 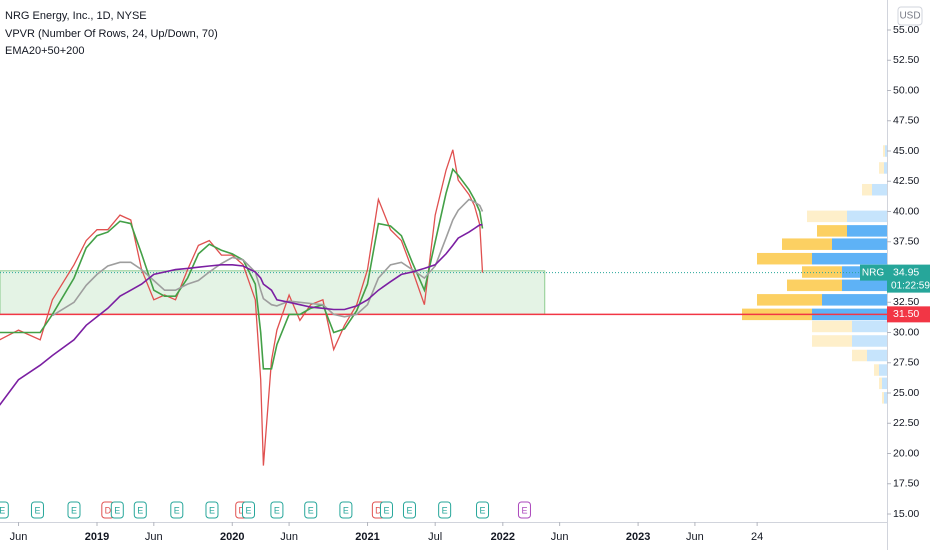 What do you see at coordinates (906, 453) in the screenshot?
I see `y-tick-label: 20.00` at bounding box center [906, 453].